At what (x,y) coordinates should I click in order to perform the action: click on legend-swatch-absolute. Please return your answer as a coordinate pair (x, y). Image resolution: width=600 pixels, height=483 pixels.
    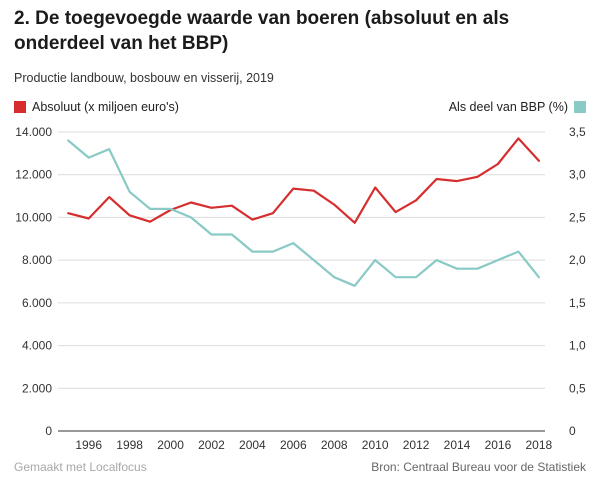
    Looking at the image, I should click on (20, 107).